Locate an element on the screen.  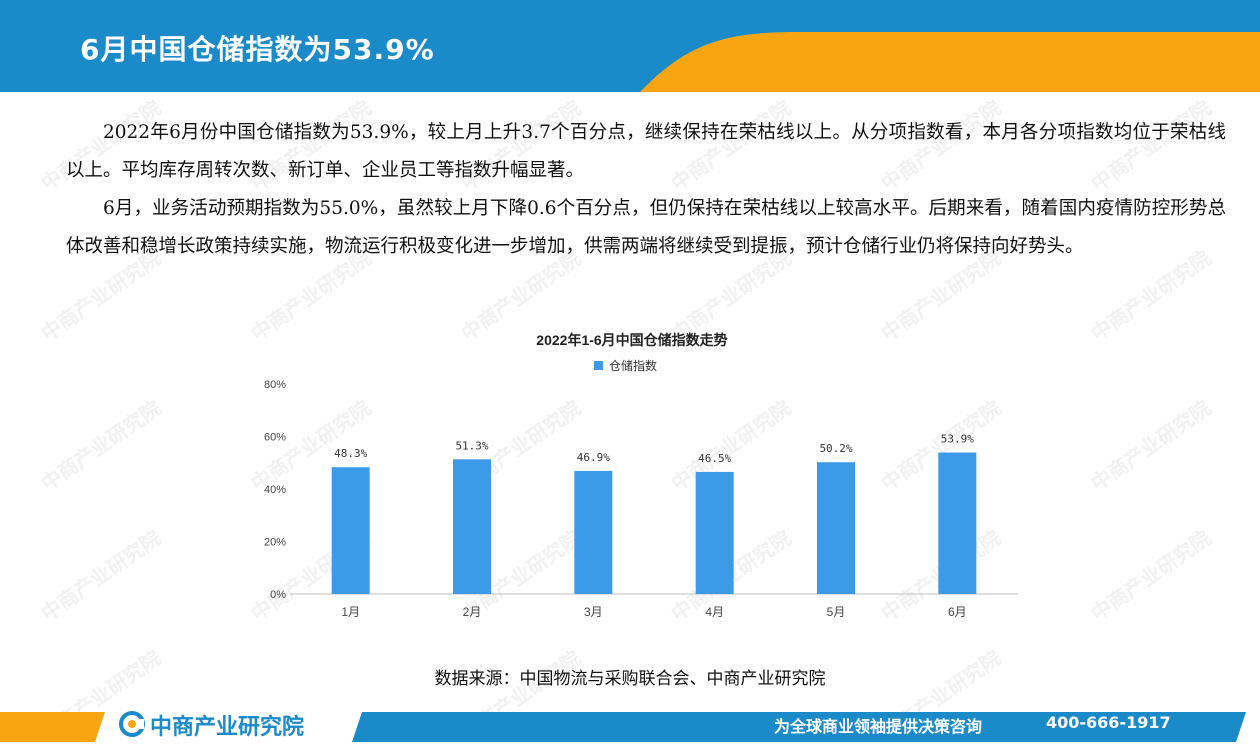
logo-icon is located at coordinates (132, 724).